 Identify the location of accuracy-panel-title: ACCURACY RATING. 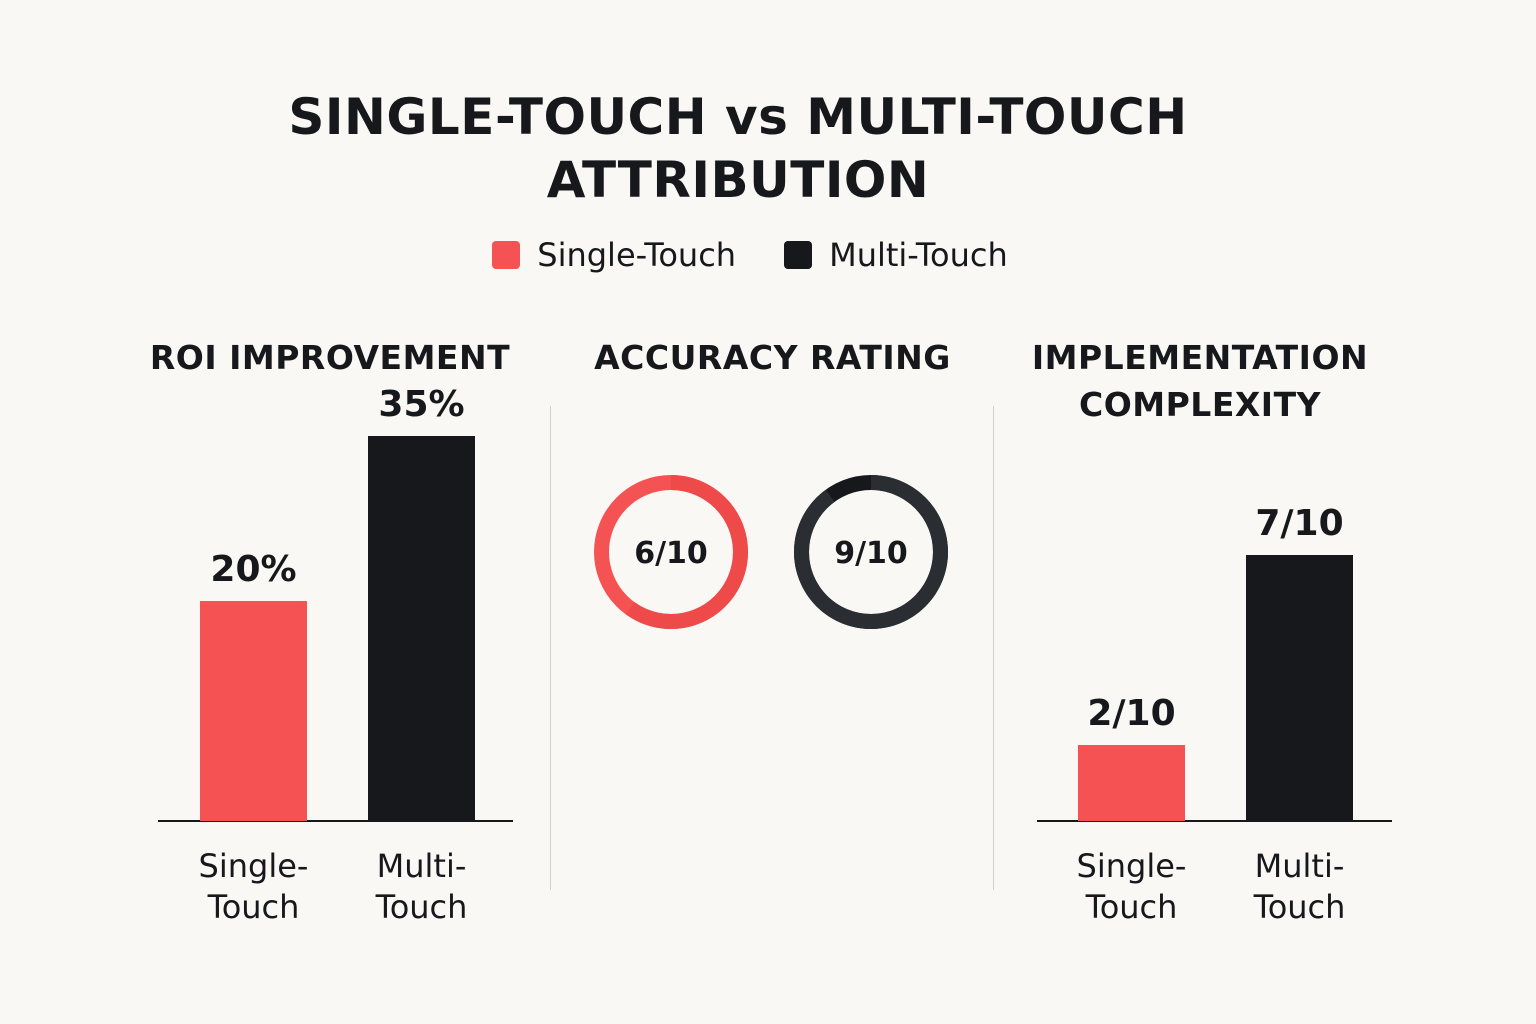
(772, 357).